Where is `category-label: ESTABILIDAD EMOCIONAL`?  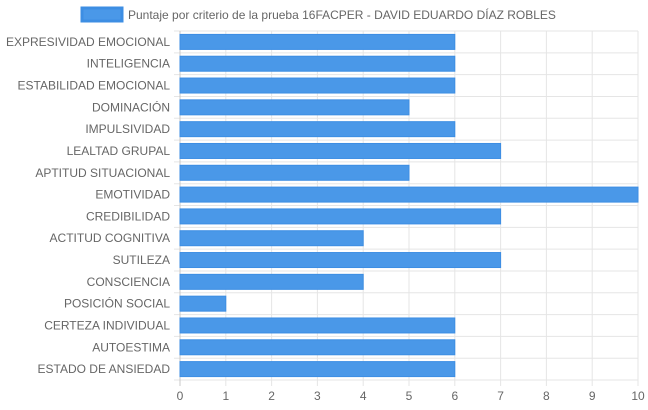
category-label: ESTABILIDAD EMOCIONAL is located at coordinates (94, 86).